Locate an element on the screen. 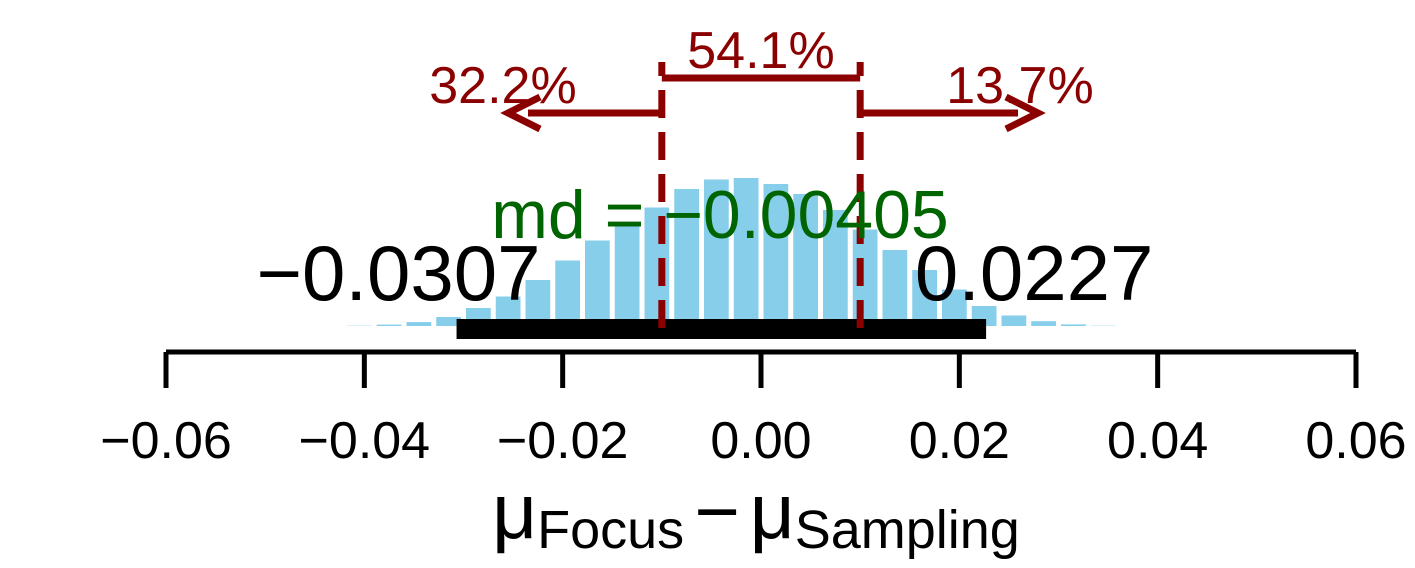 The width and height of the screenshot is (1415, 568). histogram-bars is located at coordinates (731, 252).